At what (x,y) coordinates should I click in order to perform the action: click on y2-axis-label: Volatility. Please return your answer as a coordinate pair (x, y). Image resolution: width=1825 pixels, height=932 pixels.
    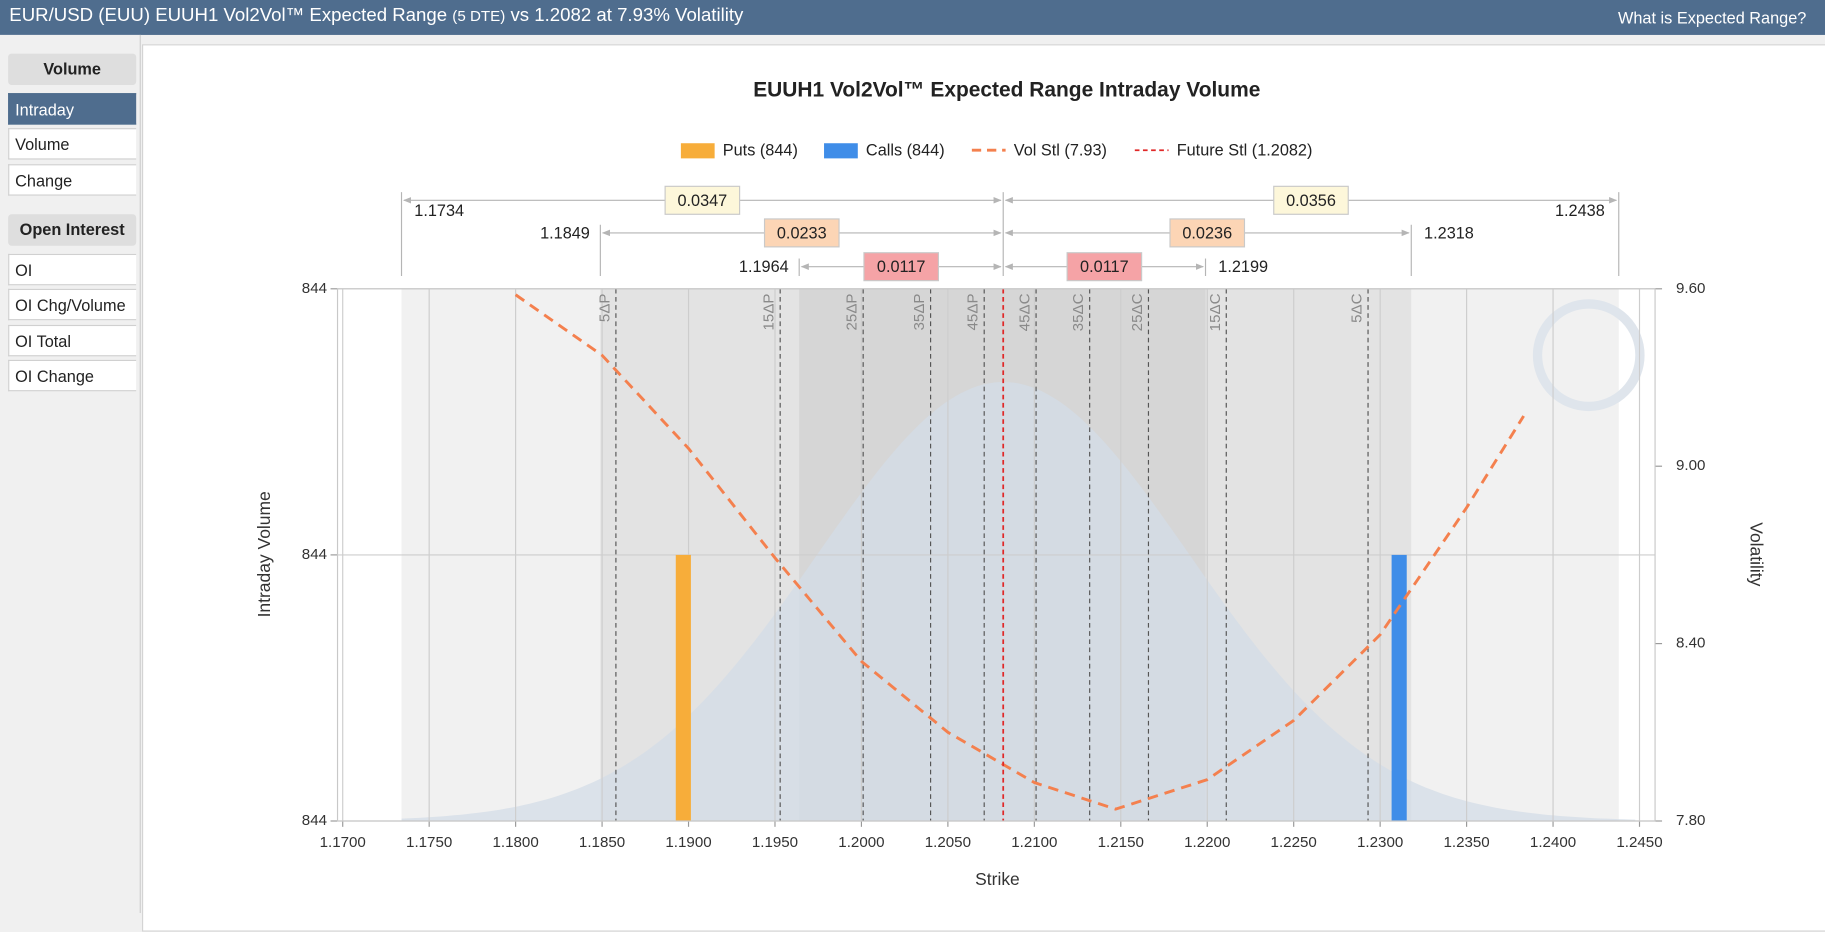
    Looking at the image, I should click on (1757, 554).